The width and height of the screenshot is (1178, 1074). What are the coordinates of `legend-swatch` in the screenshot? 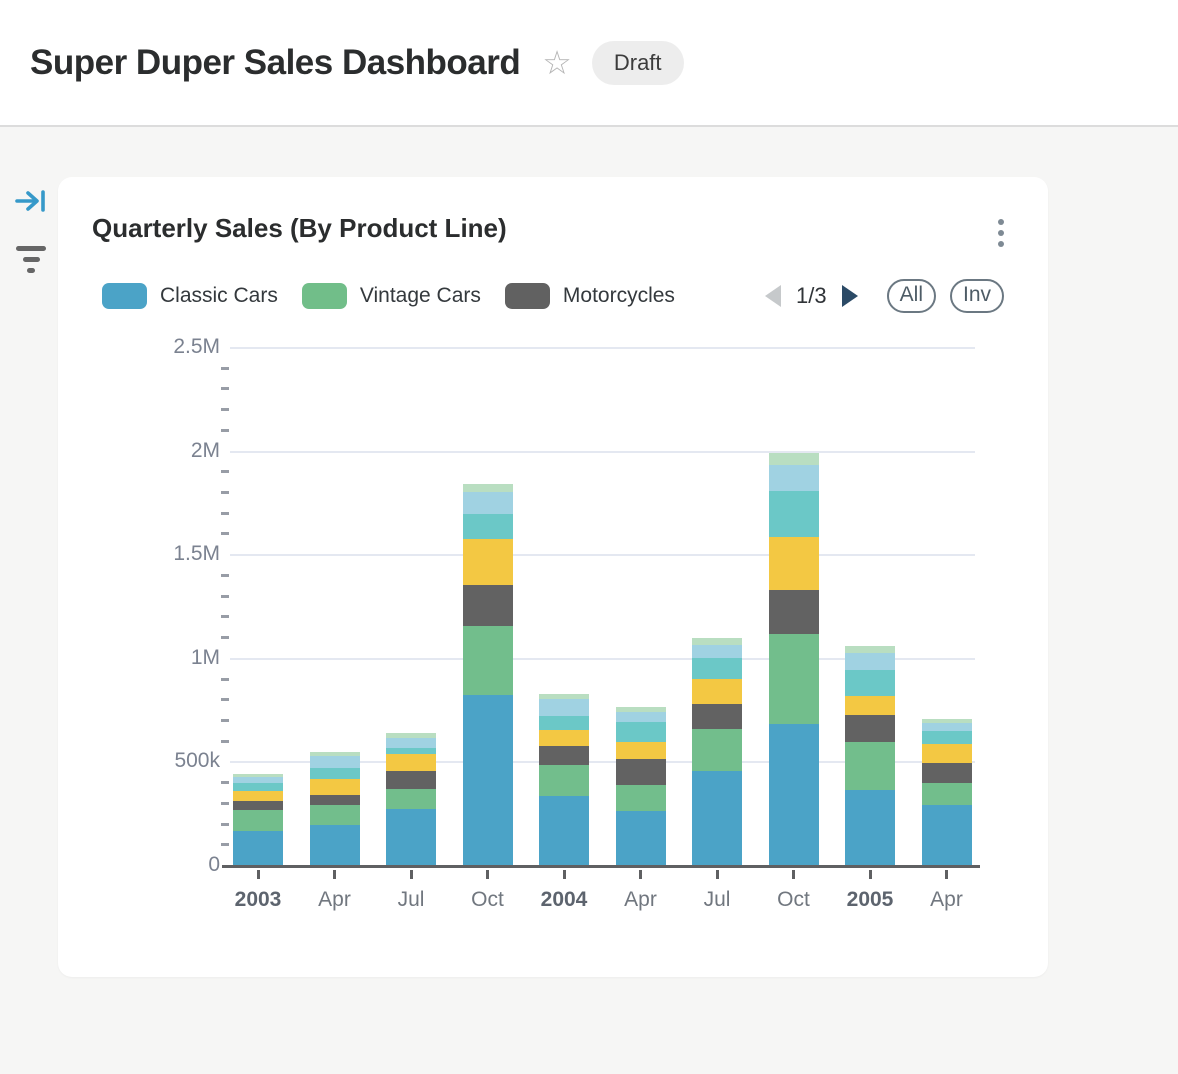 It's located at (527, 296).